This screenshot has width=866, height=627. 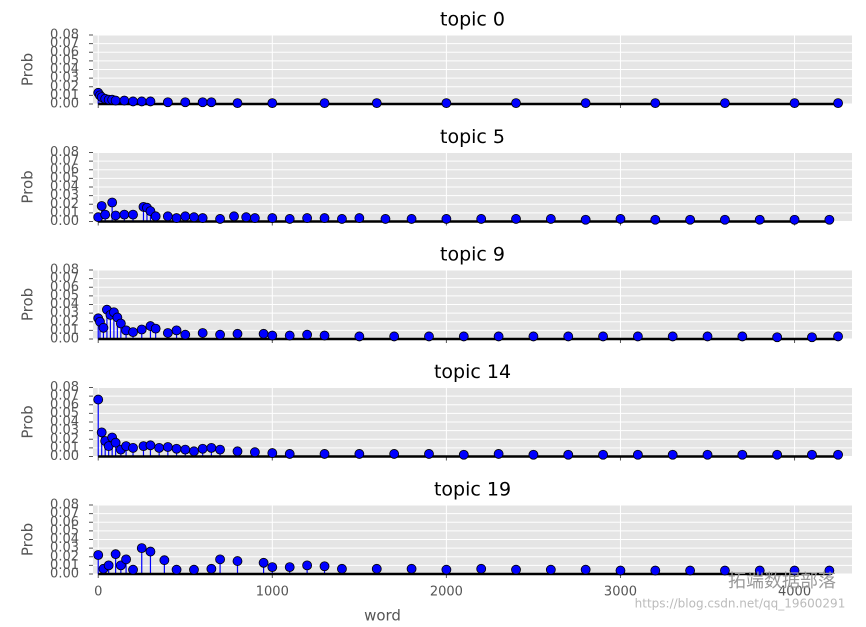 What do you see at coordinates (28, 539) in the screenshot?
I see `y-axis-label: Prob` at bounding box center [28, 539].